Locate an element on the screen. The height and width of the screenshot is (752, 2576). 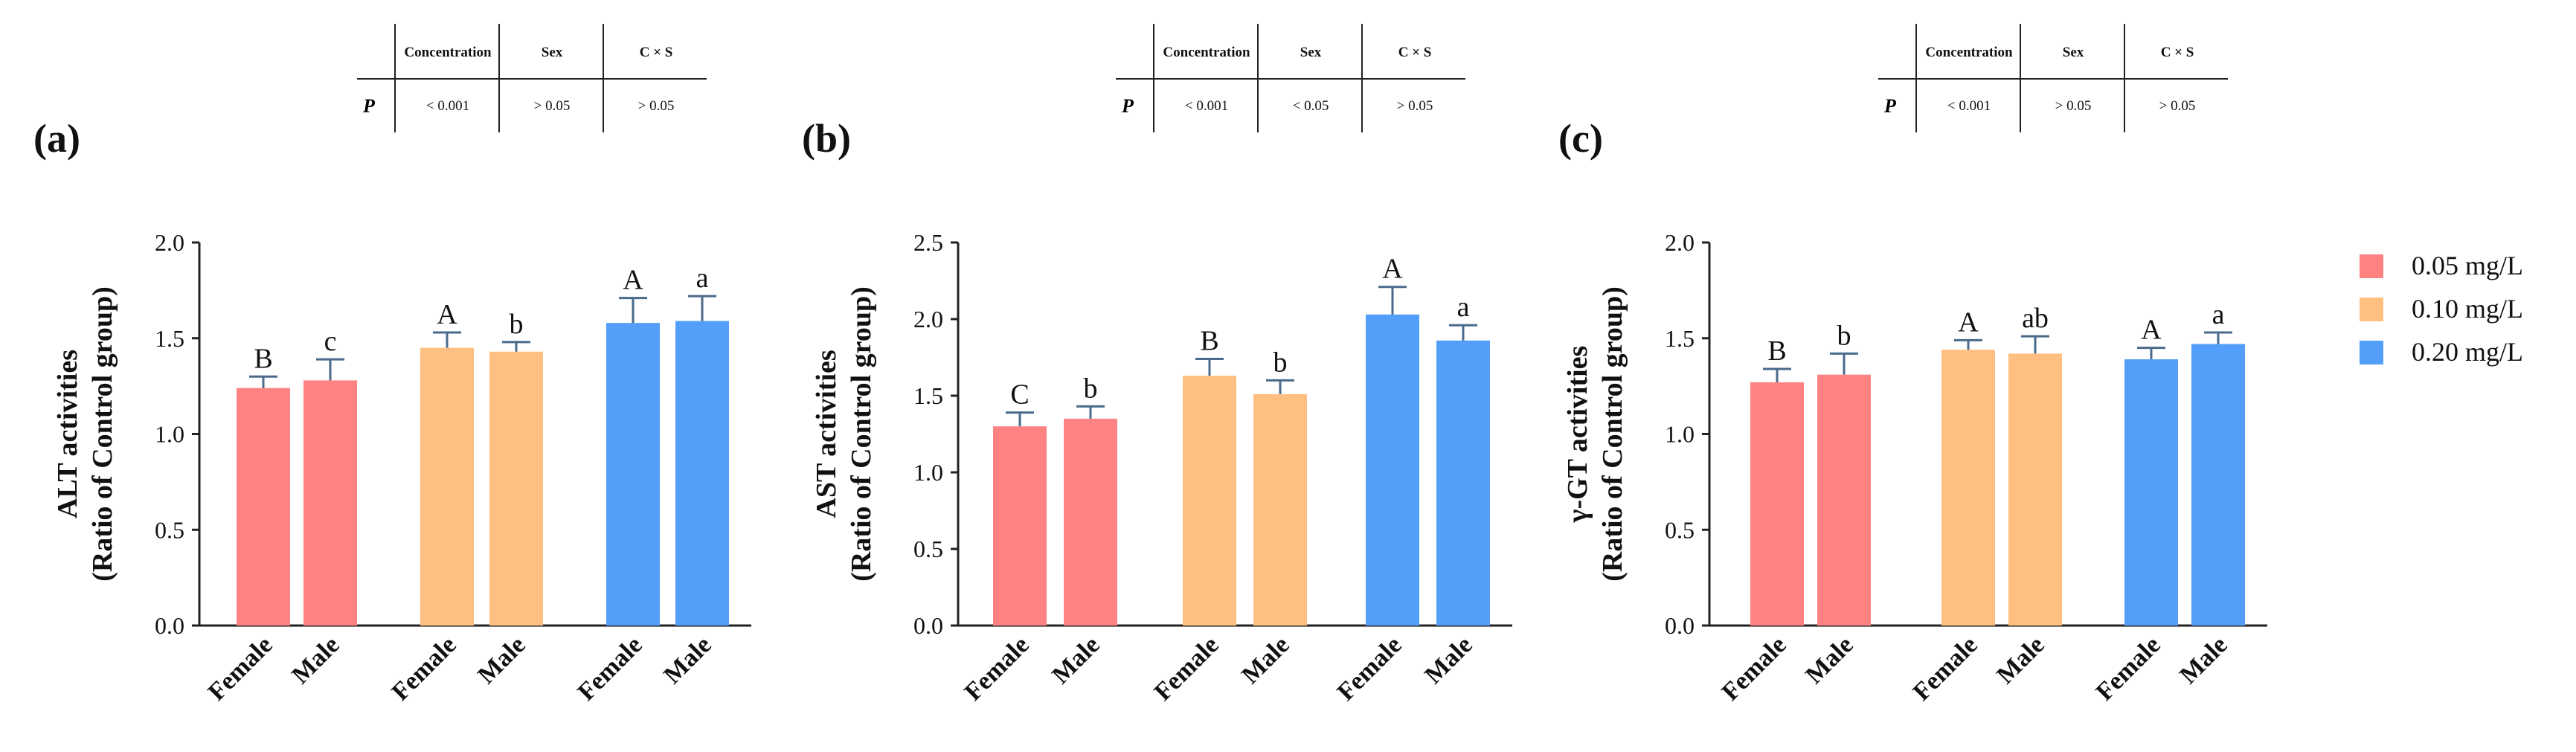
panel-label-c: (c) is located at coordinates (1580, 138).